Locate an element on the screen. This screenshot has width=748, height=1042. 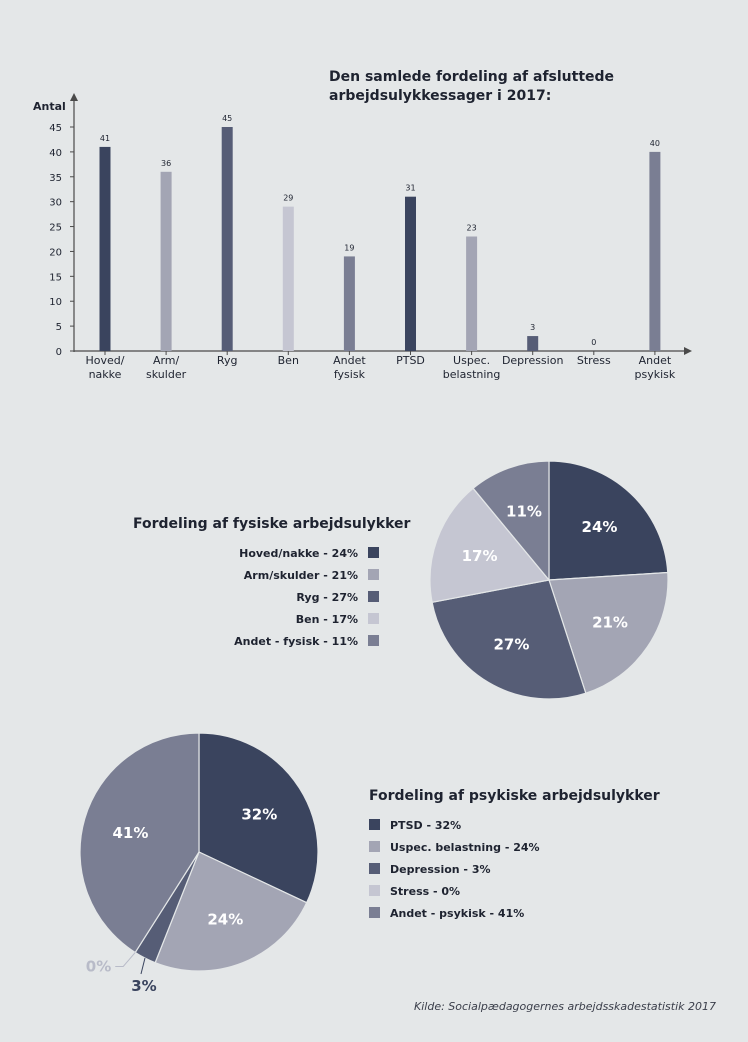
y-tick-label: 30 is located at coordinates (55, 203).